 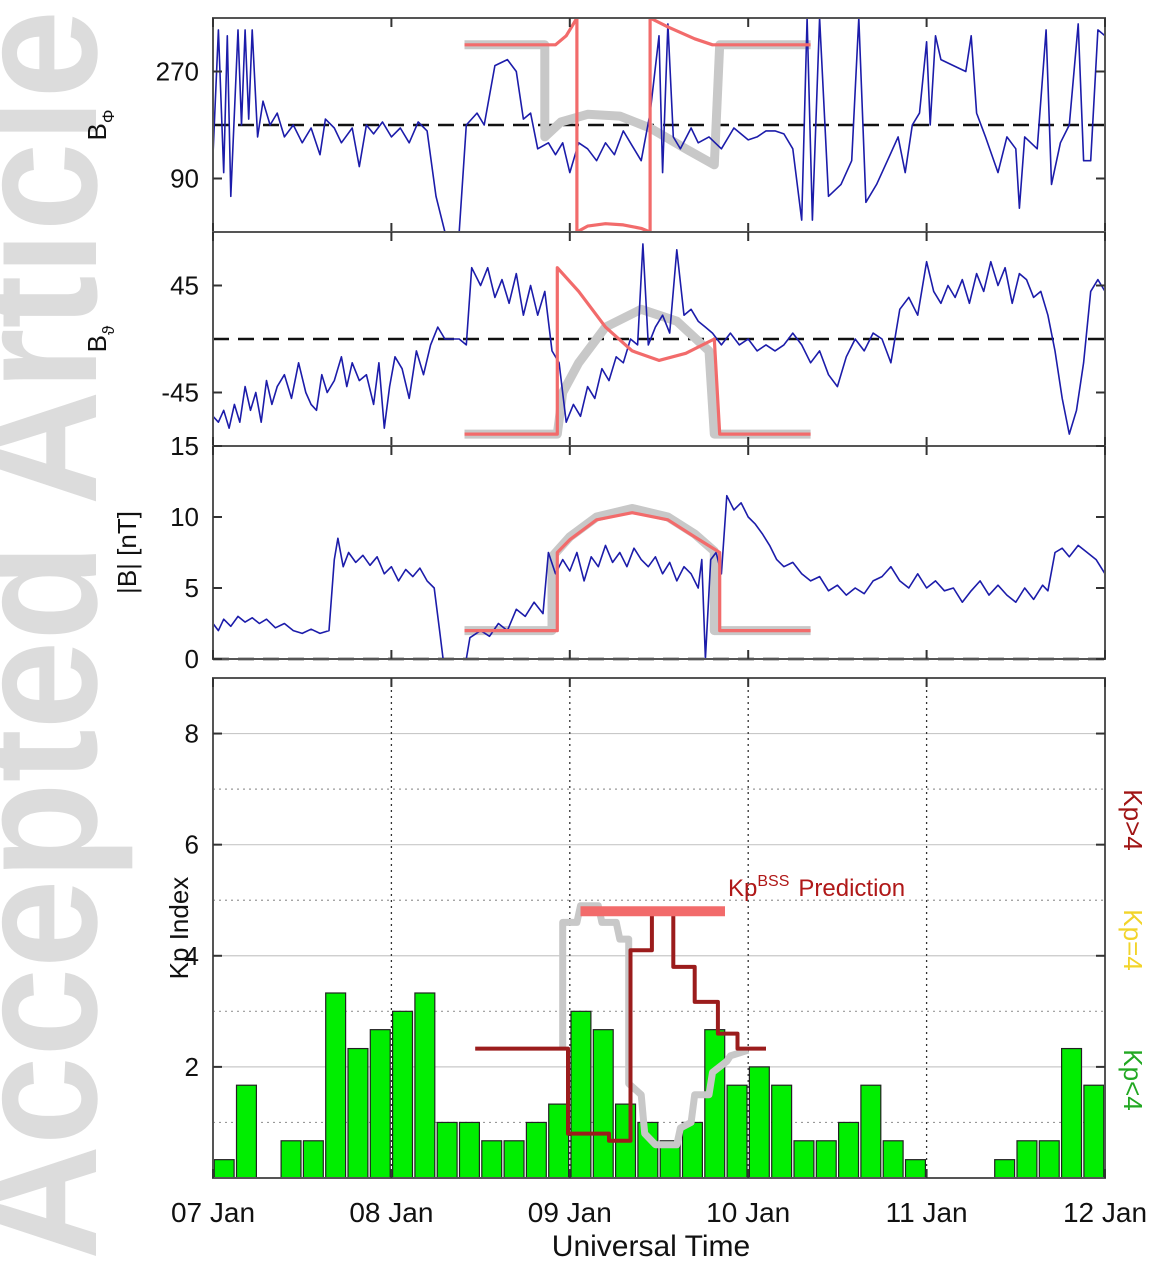 What do you see at coordinates (1133, 1079) in the screenshot?
I see `side-label: Kp<4` at bounding box center [1133, 1079].